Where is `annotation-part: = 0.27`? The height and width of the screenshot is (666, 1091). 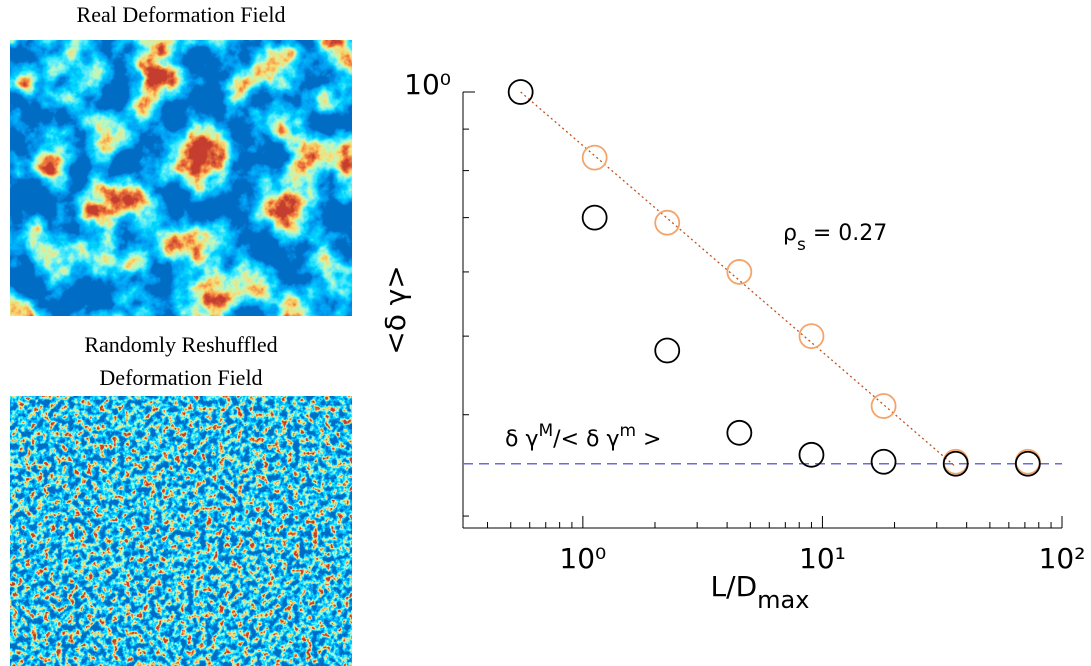
annotation-part: = 0.27 is located at coordinates (846, 233).